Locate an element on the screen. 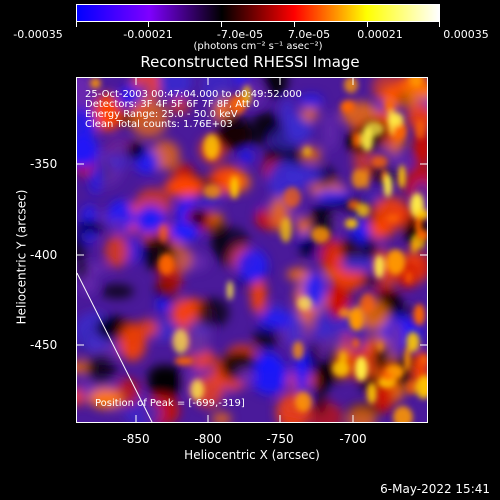  x-tick-label: -850 is located at coordinates (136, 439).